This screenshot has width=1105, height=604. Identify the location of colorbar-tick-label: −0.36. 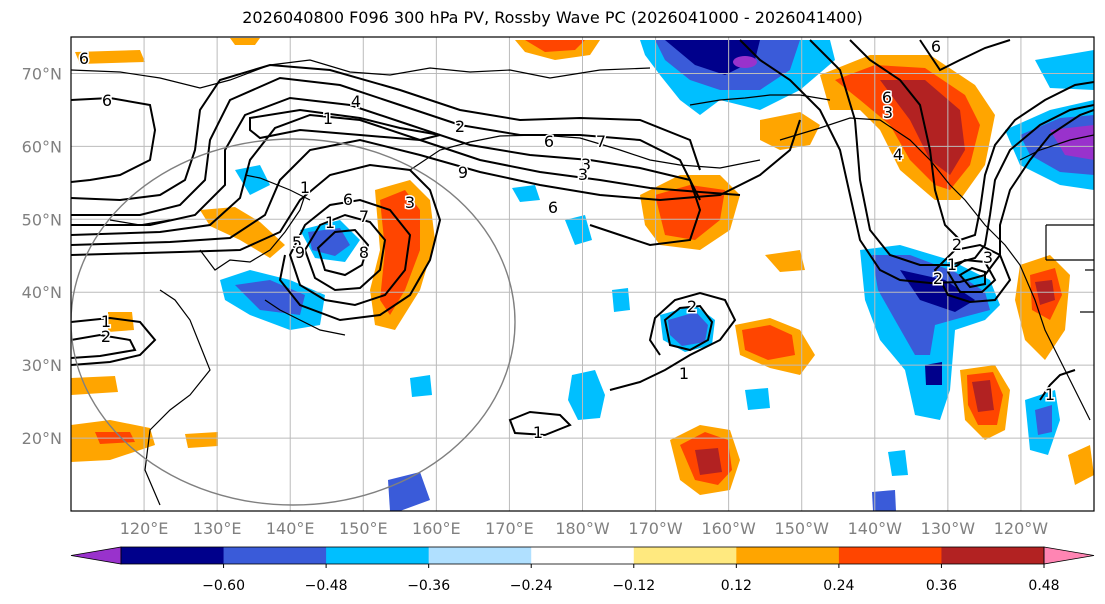
(428, 586).